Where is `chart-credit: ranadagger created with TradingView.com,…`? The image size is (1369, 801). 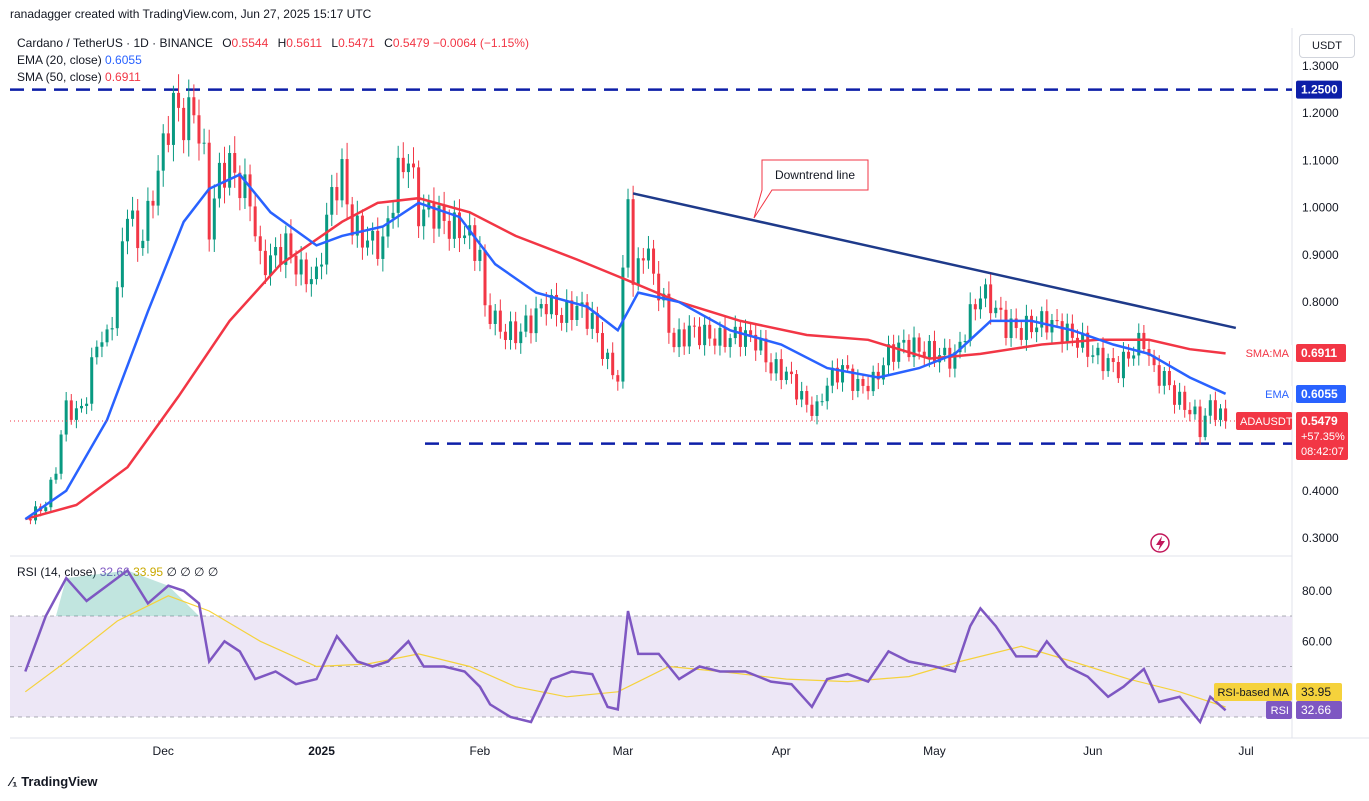 chart-credit: ranadagger created with TradingView.com,… is located at coordinates (191, 14).